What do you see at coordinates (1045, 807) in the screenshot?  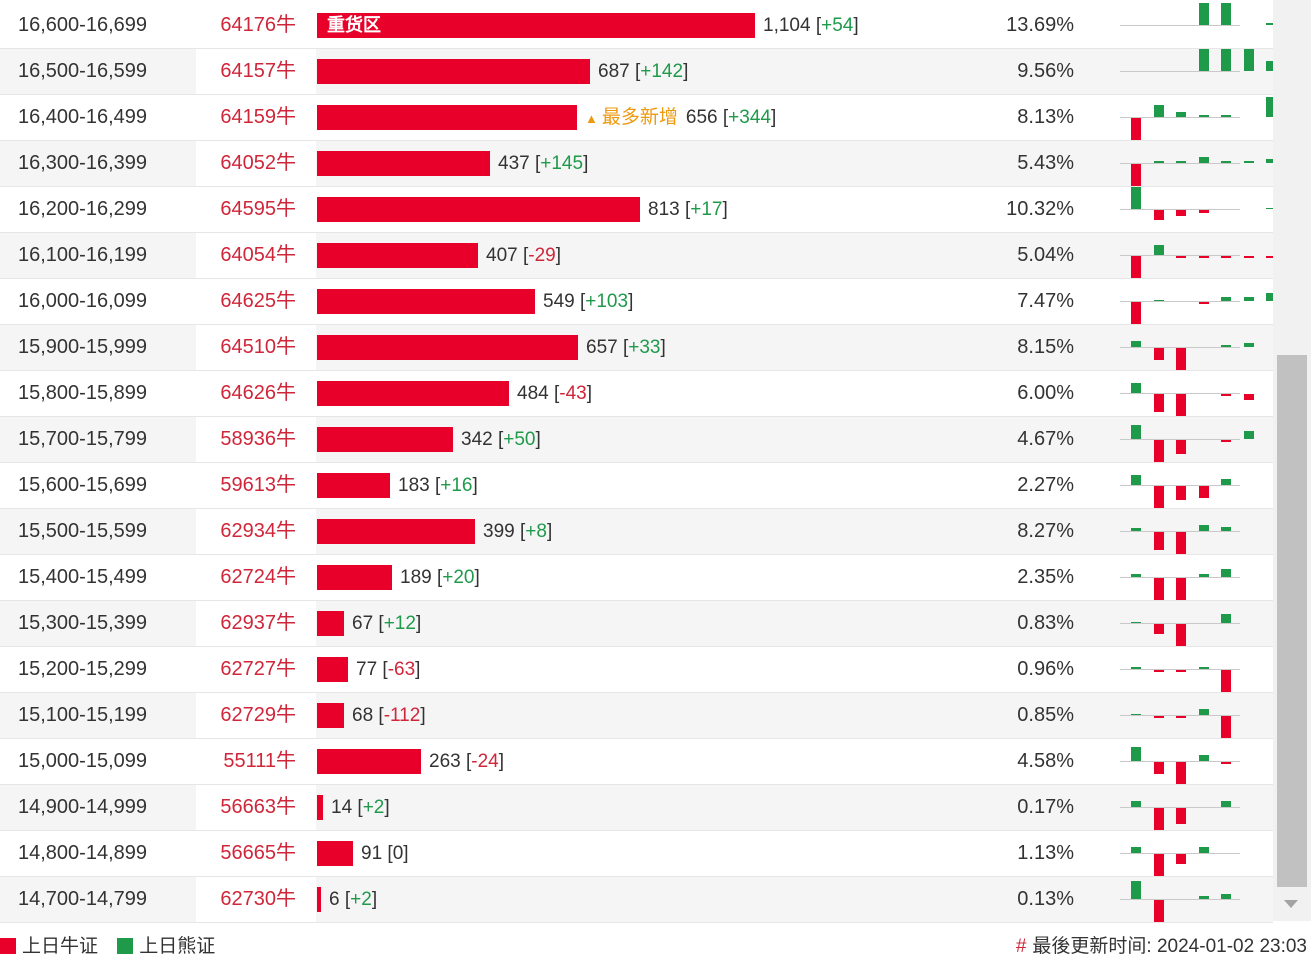 I see `percentage: 0.17%` at bounding box center [1045, 807].